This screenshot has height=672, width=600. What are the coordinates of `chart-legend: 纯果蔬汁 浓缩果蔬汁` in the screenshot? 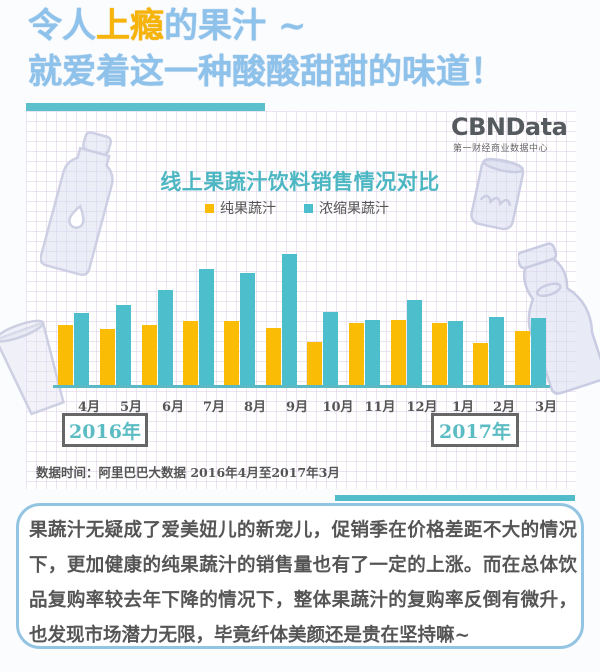 It's located at (297, 208).